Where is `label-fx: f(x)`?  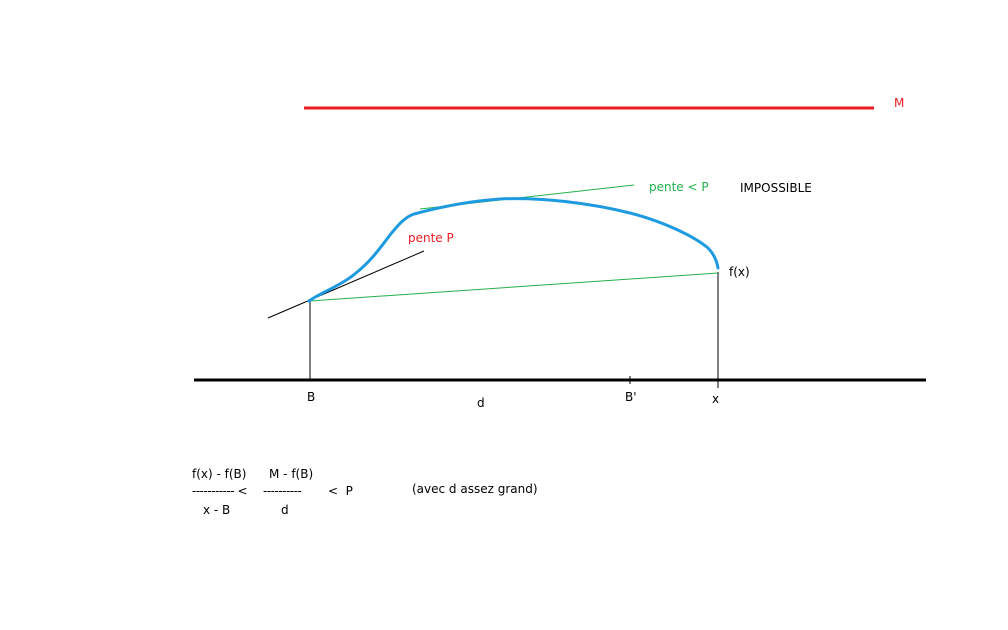 label-fx: f(x) is located at coordinates (739, 272).